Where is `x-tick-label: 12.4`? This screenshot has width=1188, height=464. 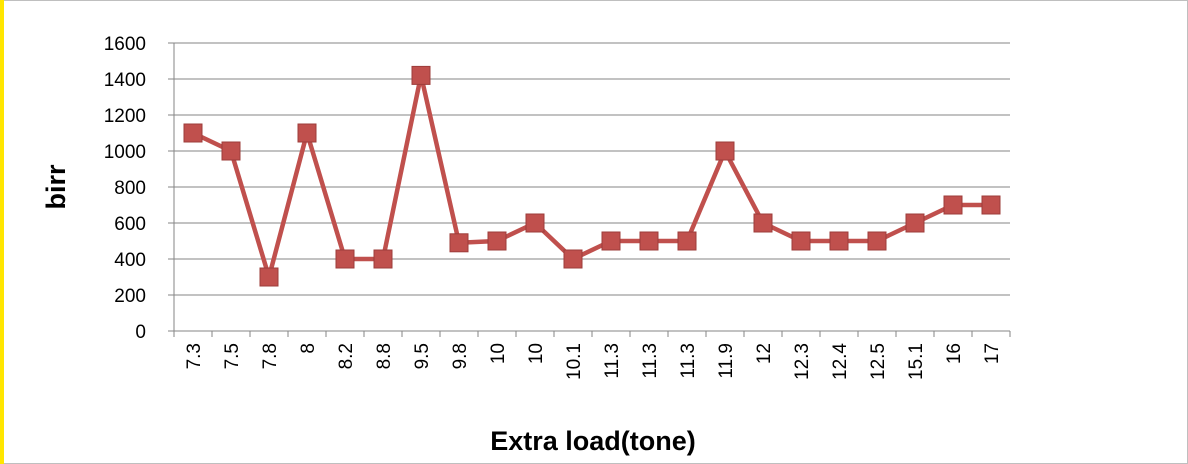 x-tick-label: 12.4 is located at coordinates (840, 361).